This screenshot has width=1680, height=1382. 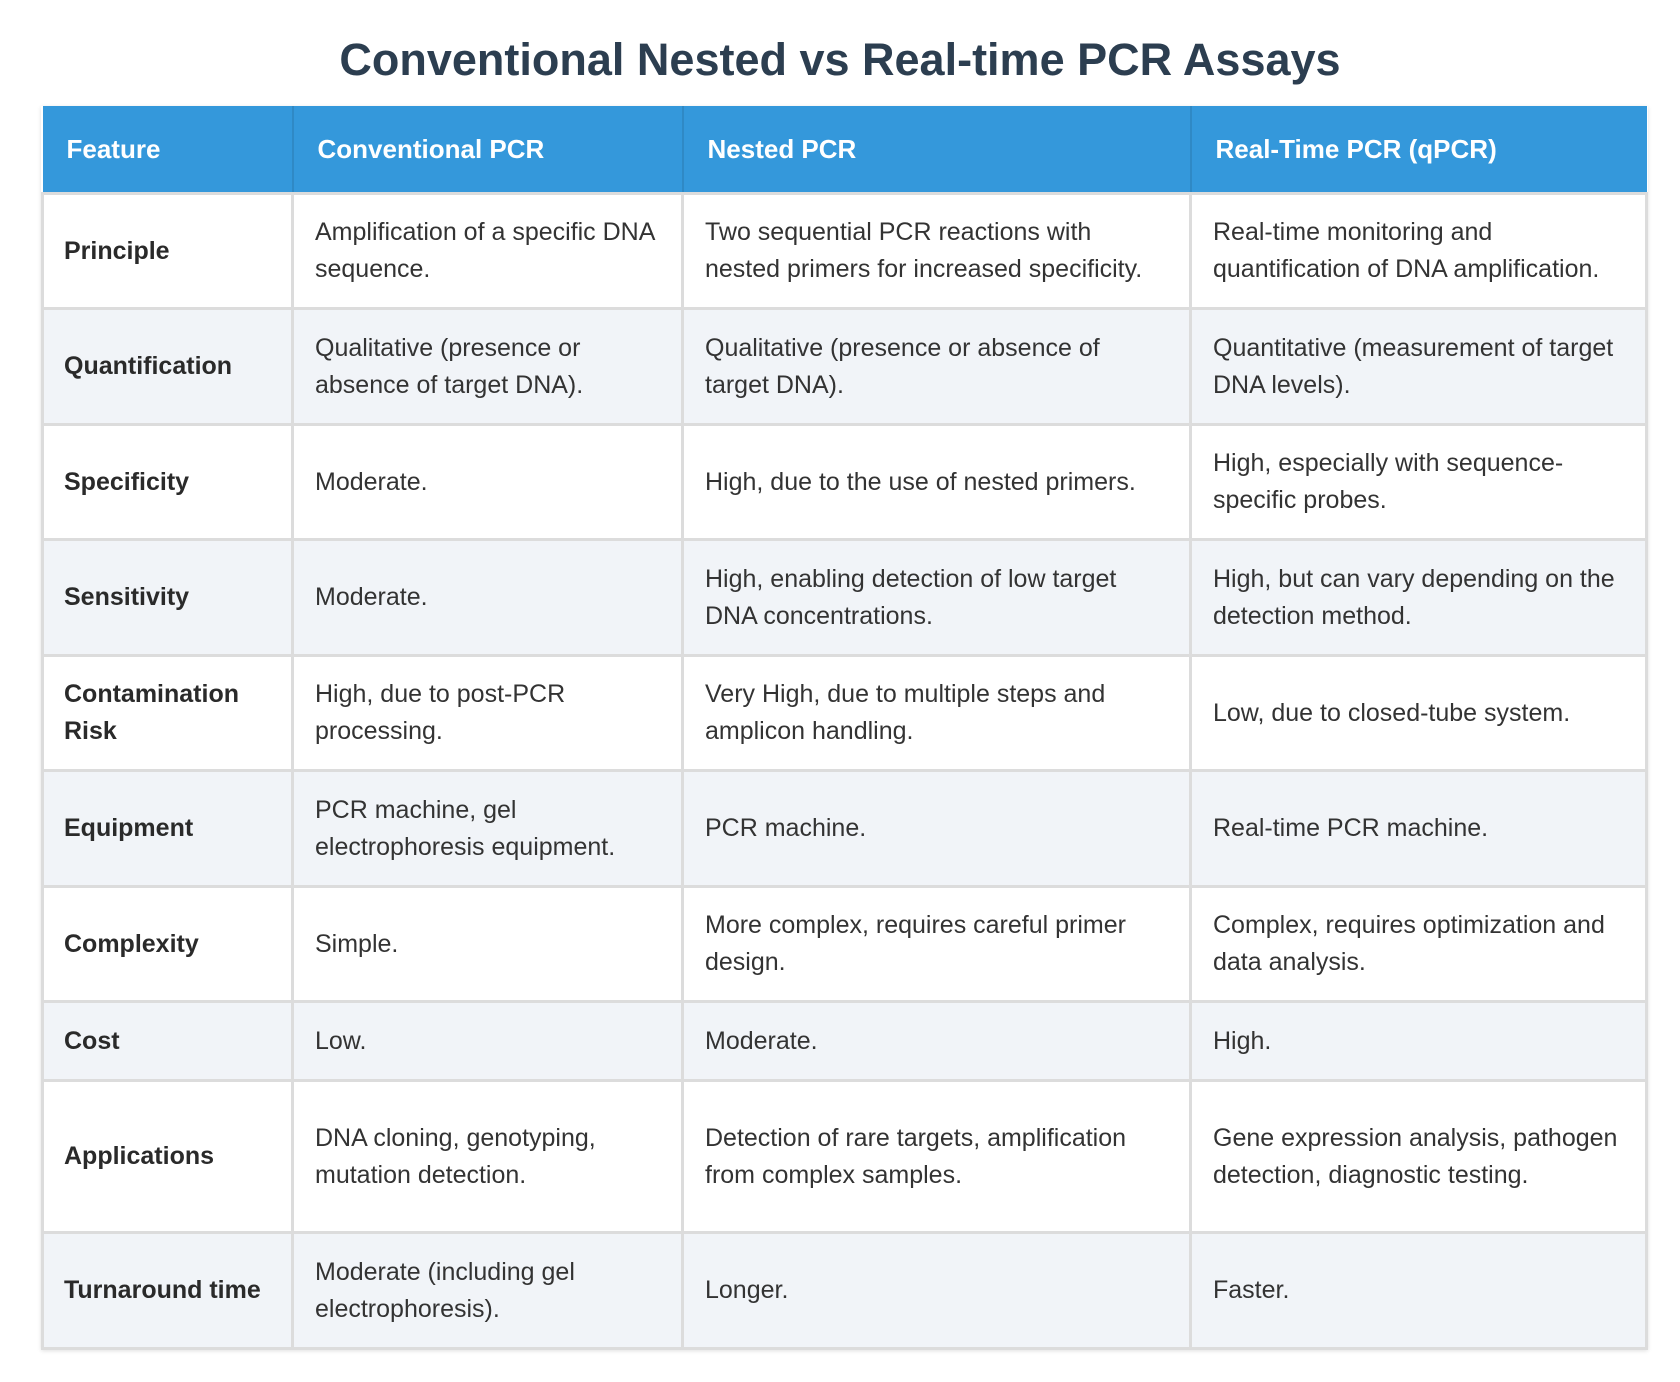 What do you see at coordinates (1418, 828) in the screenshot?
I see `realtime-cell: Real-time PCR machine.` at bounding box center [1418, 828].